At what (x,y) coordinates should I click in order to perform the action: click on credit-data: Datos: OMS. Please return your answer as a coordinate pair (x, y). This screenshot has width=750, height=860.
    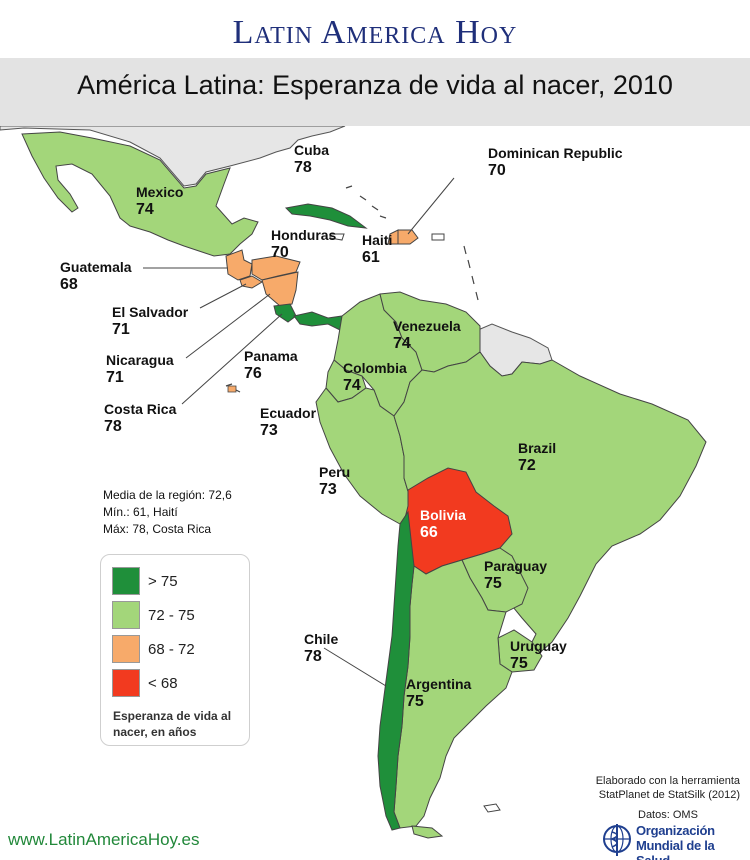
    Looking at the image, I should click on (668, 815).